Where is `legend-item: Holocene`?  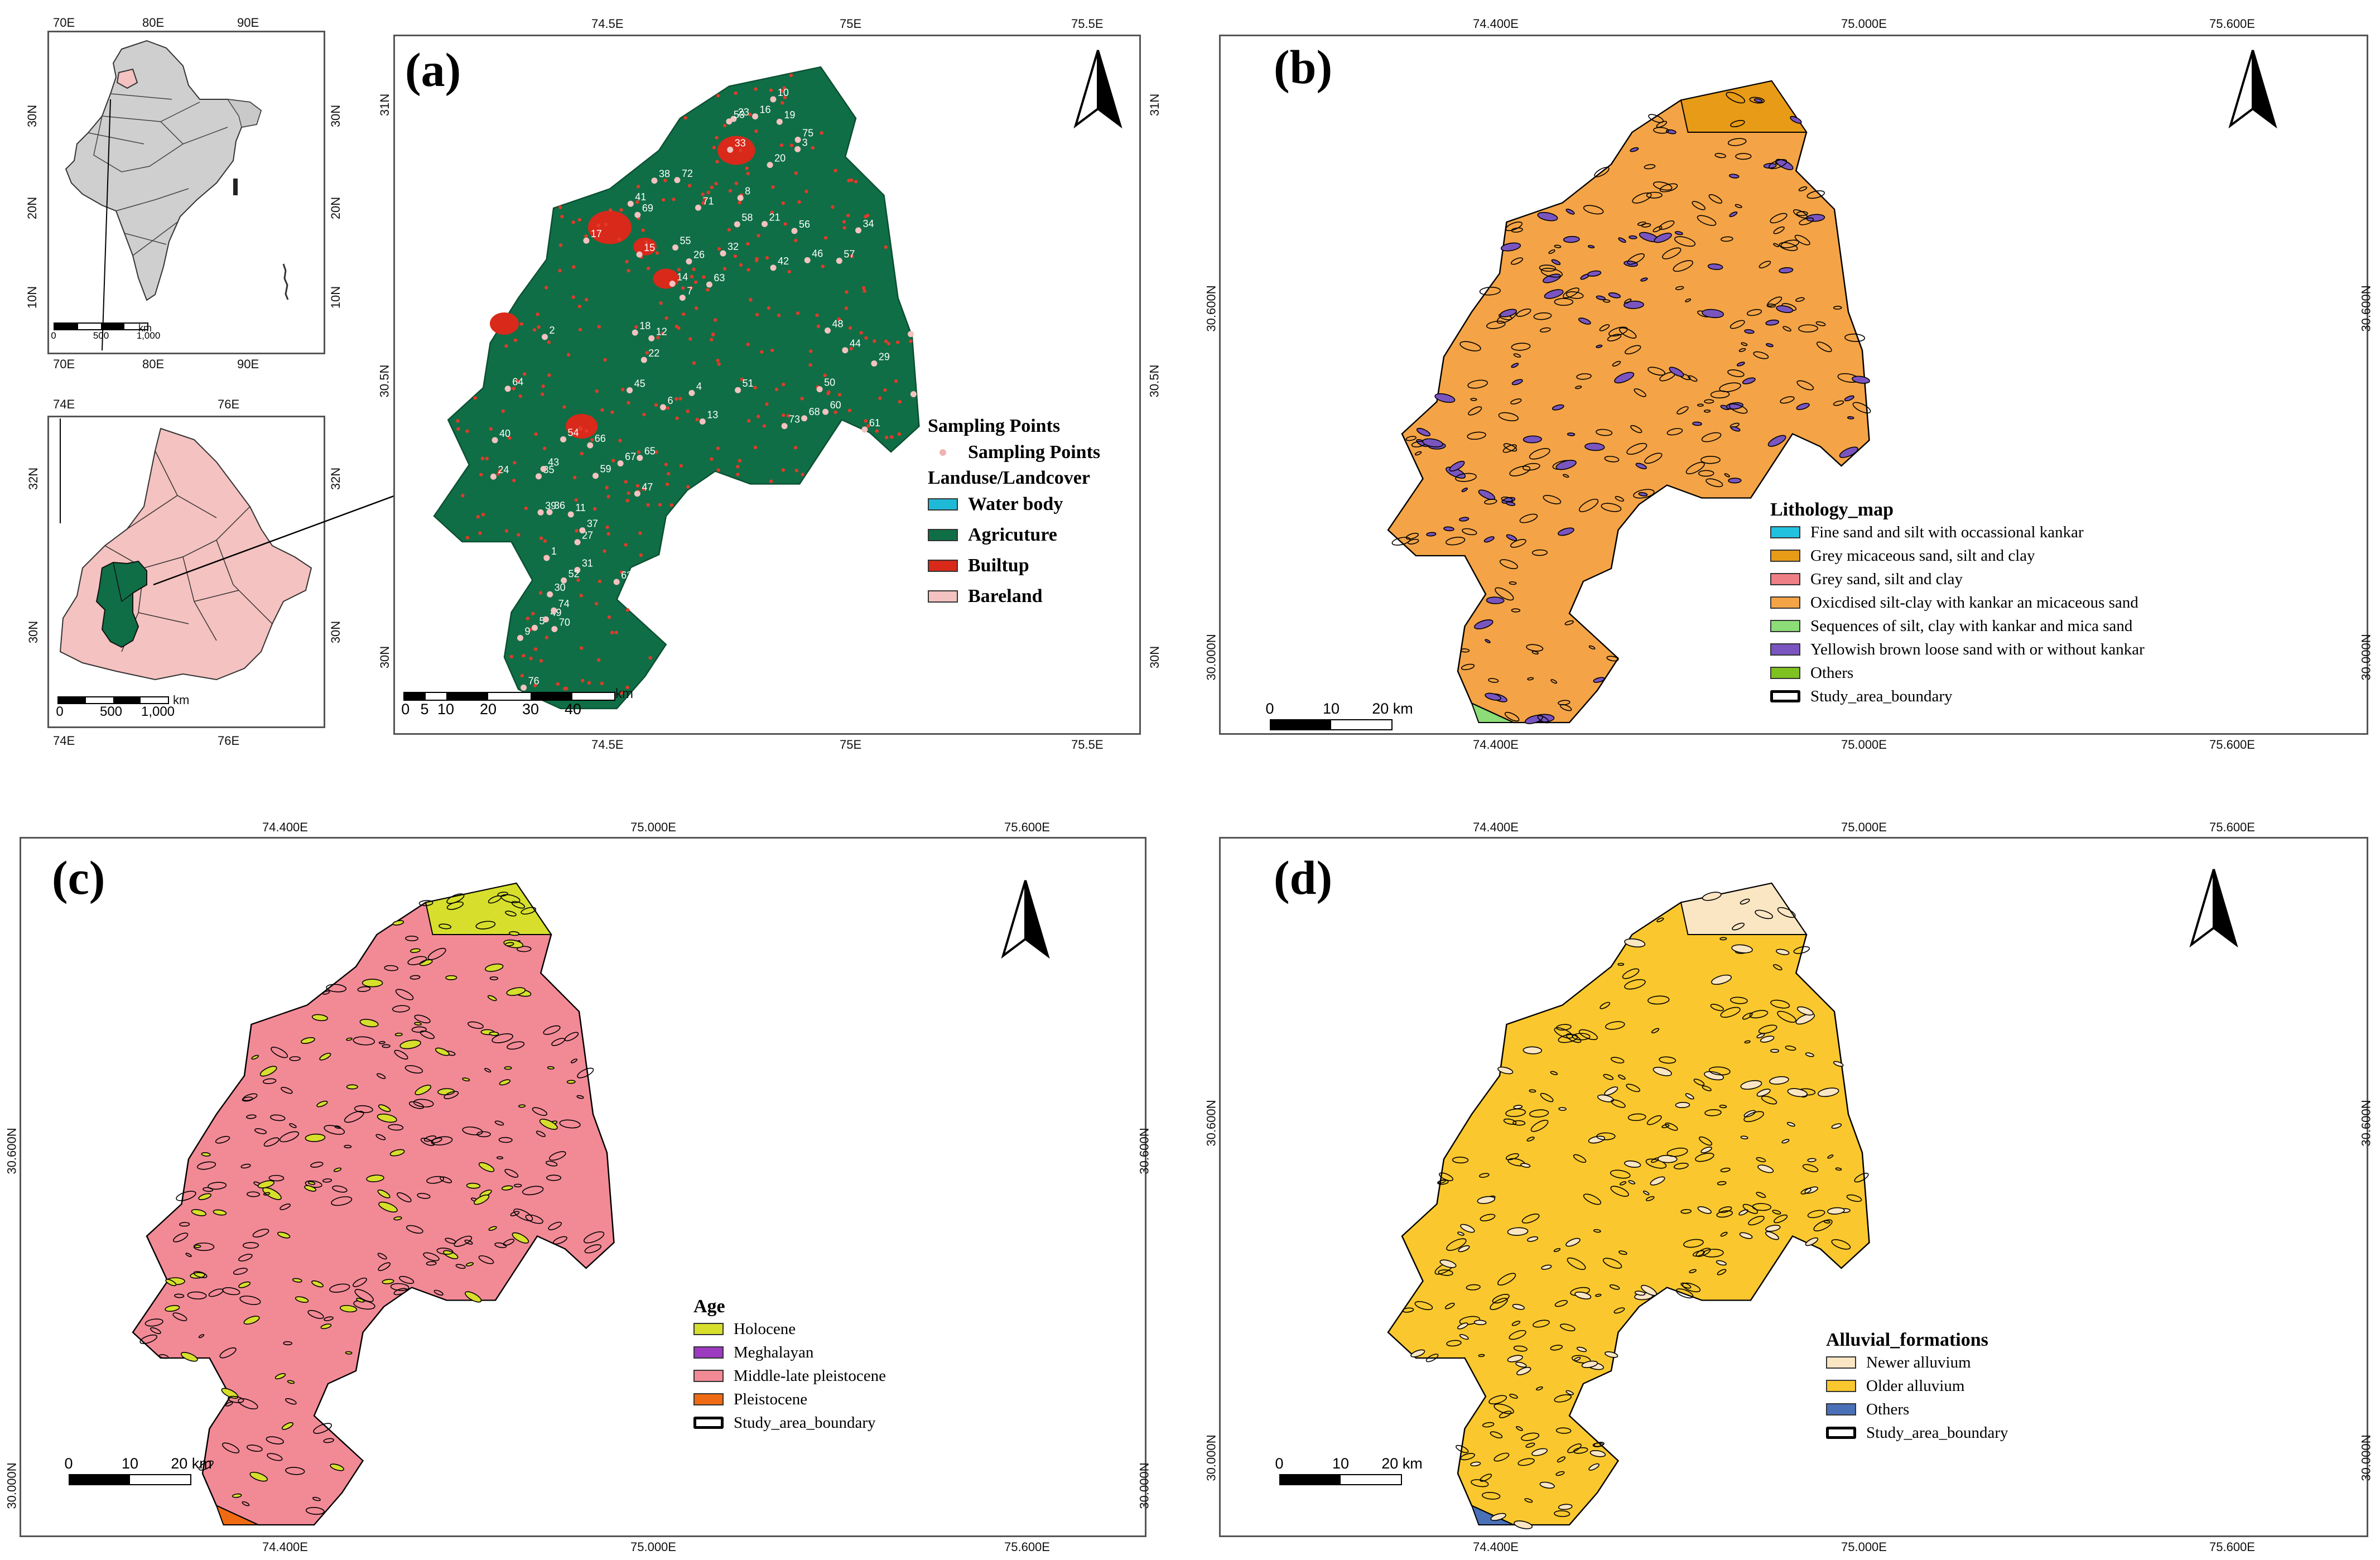 legend-item: Holocene is located at coordinates (790, 1329).